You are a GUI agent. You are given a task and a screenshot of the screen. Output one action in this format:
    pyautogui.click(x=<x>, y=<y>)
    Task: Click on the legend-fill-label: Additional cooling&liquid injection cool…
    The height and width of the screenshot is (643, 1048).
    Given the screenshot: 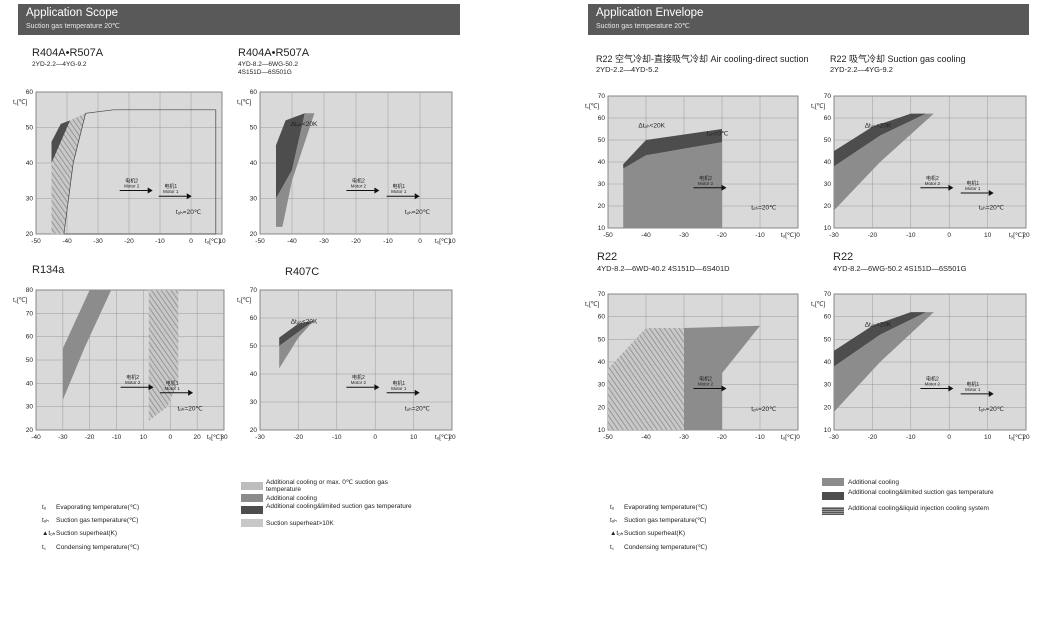 What is the action you would take?
    pyautogui.click(x=918, y=508)
    